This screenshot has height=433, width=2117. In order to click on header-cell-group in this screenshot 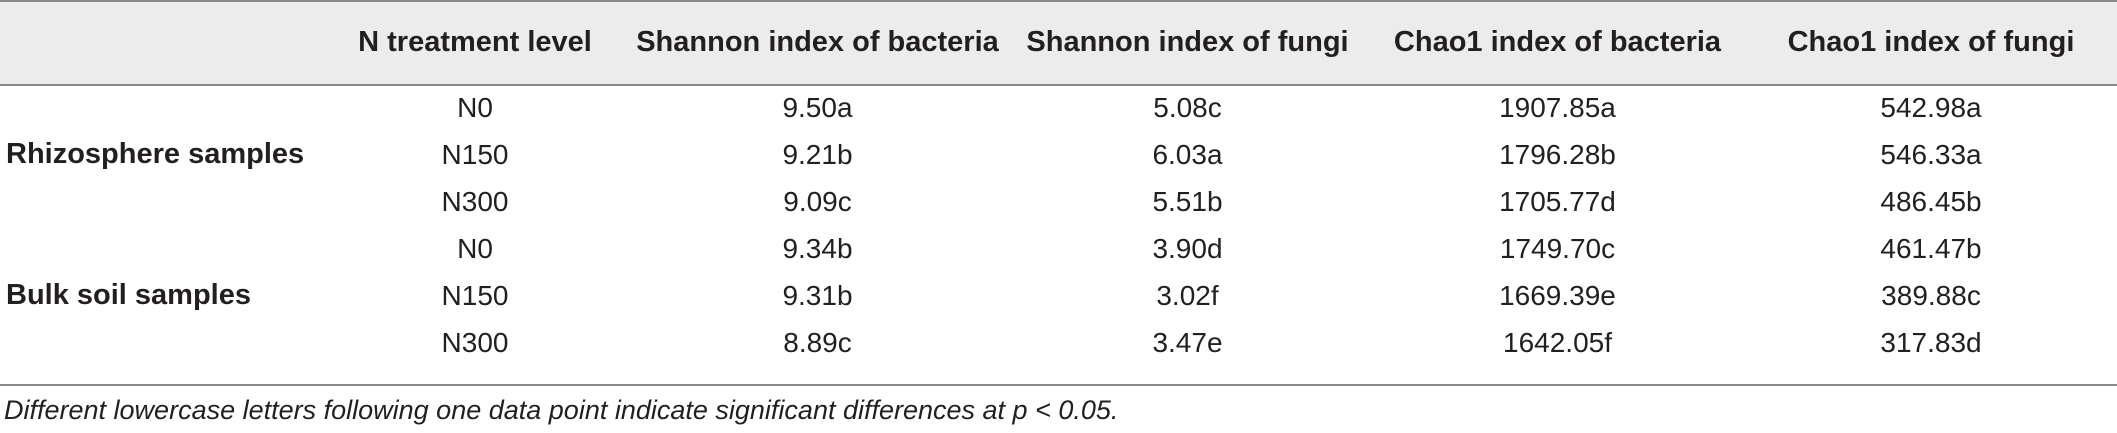, I will do `click(160, 42)`.